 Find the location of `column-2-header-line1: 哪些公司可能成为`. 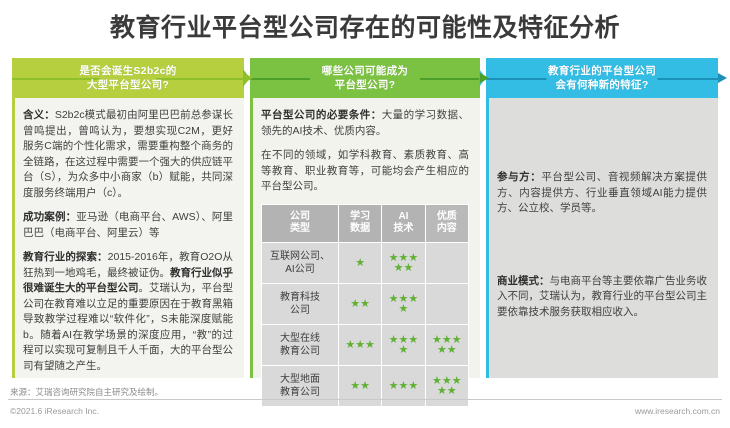

column-2-header-line1: 哪些公司可能成为 is located at coordinates (365, 71).